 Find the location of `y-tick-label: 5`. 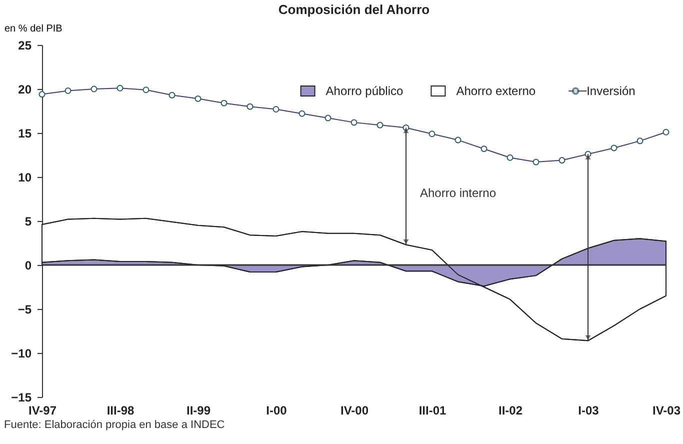

y-tick-label: 5 is located at coordinates (28, 221).